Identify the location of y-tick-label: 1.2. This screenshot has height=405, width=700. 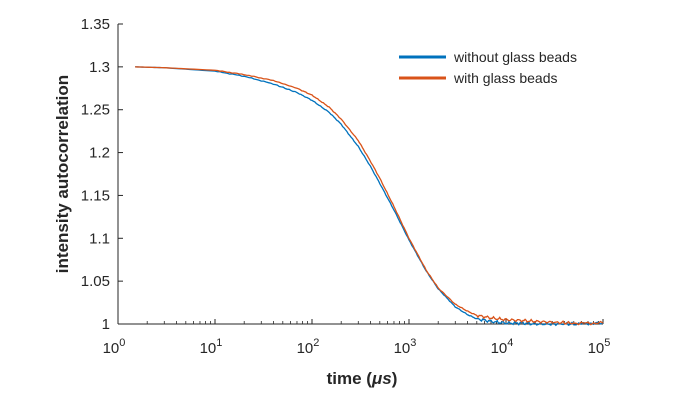
(99, 153).